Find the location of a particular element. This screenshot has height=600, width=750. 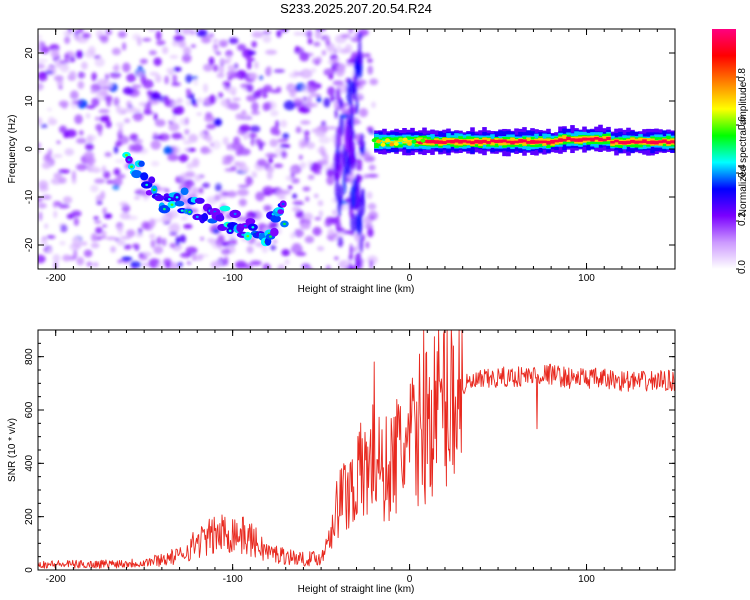

colorbar-label: Normalized spectral amplitude is located at coordinates (743, 148).